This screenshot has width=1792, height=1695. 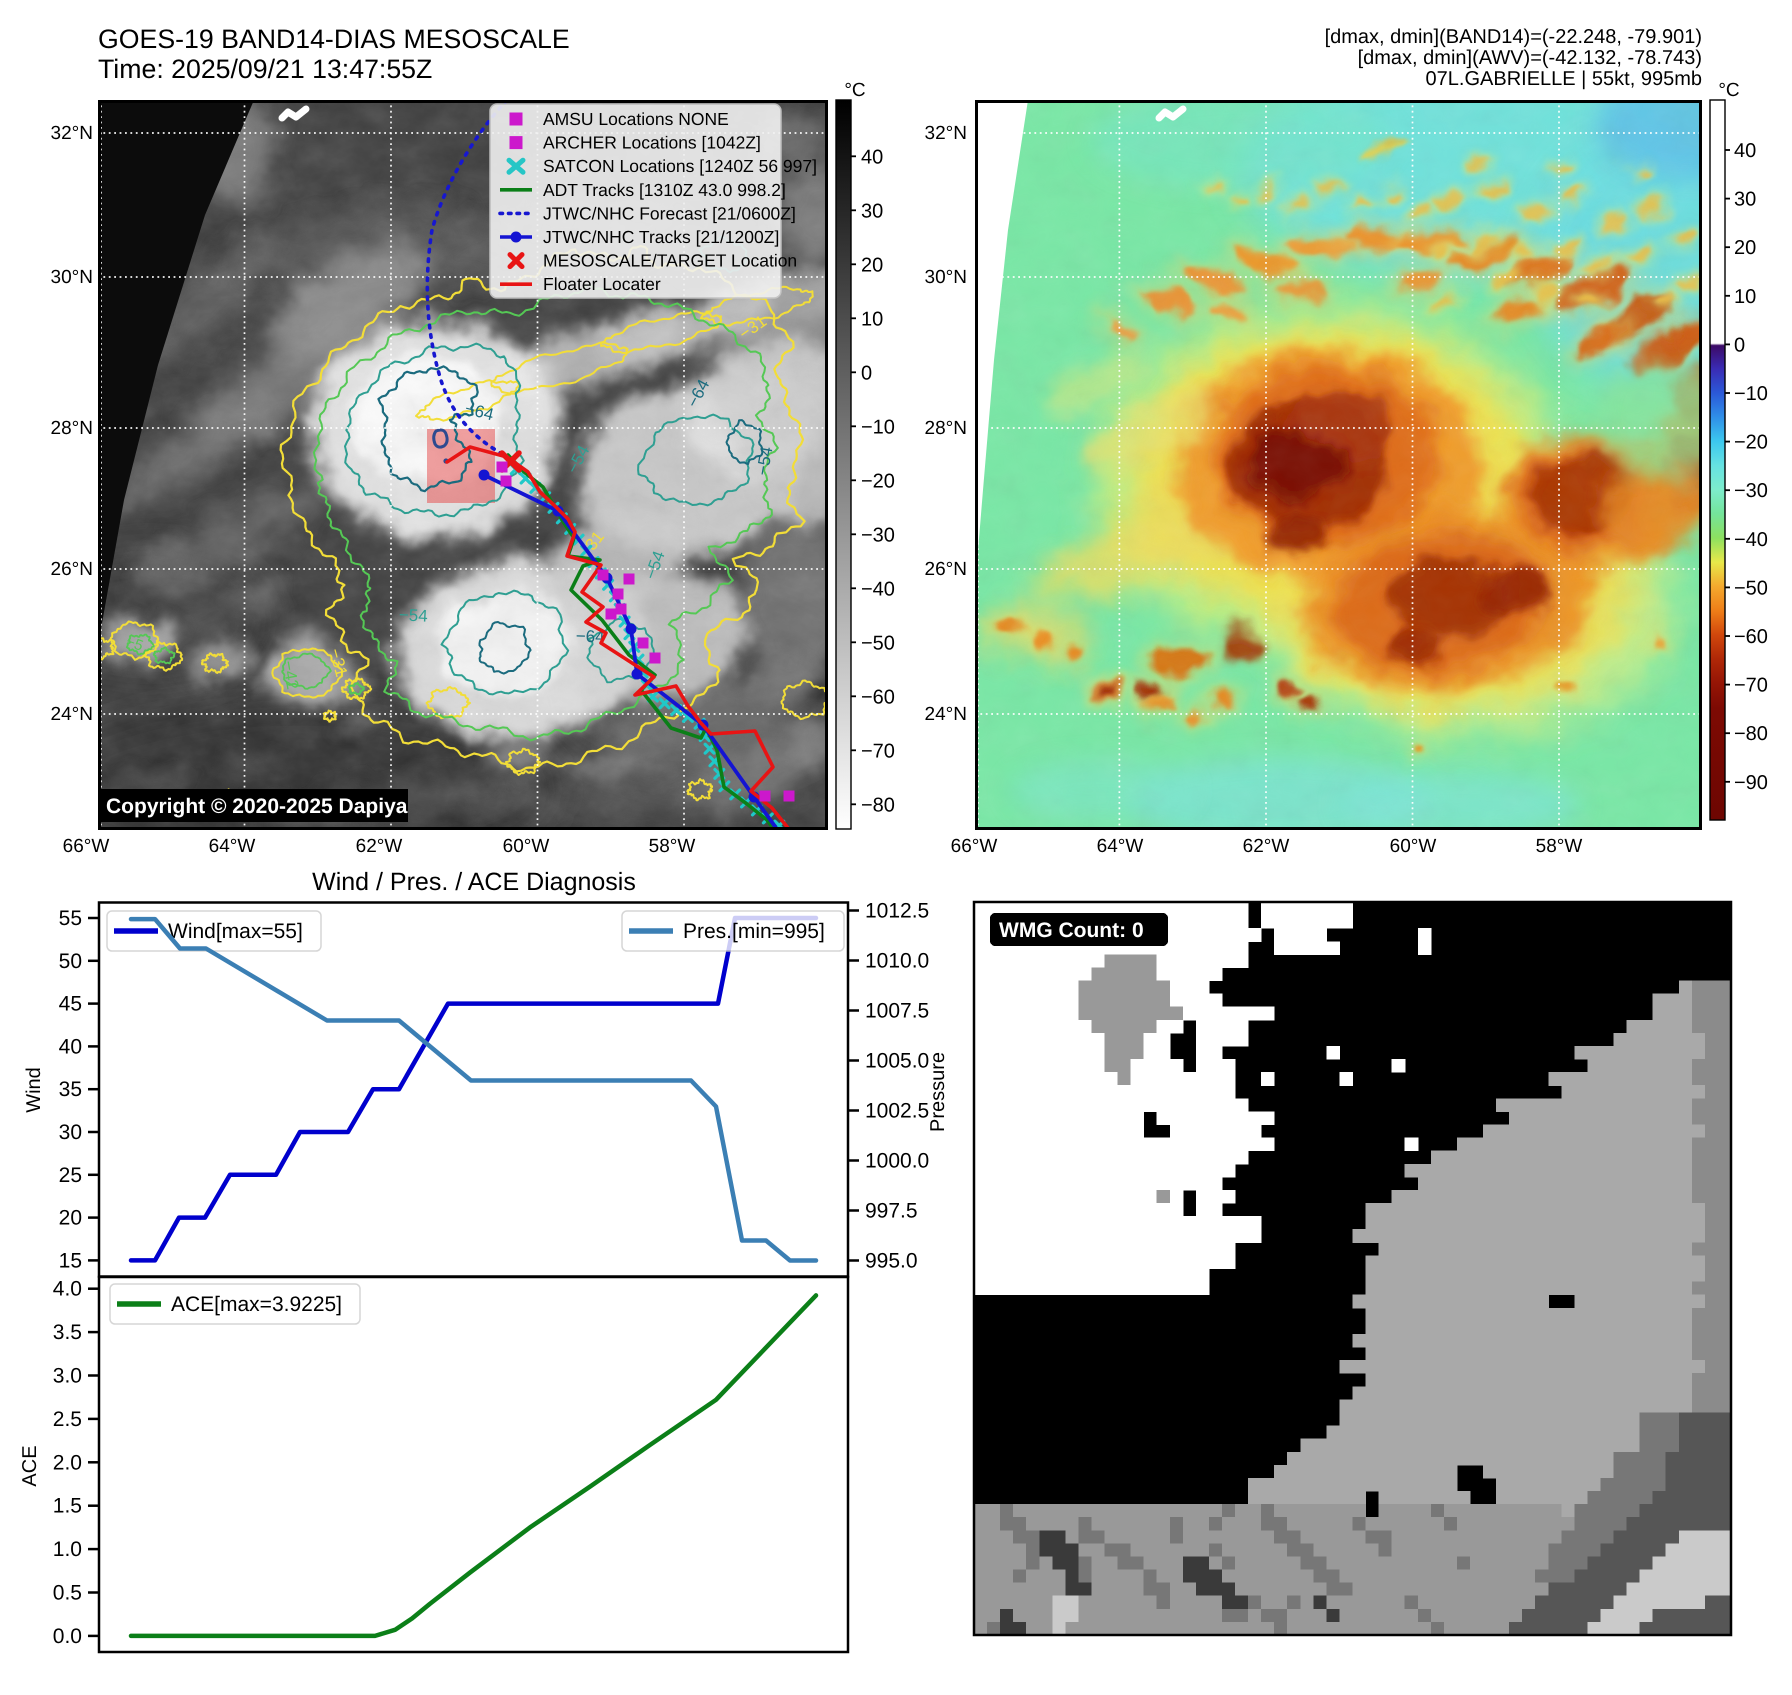 What do you see at coordinates (67, 1289) in the screenshot?
I see `svg-text: 4.0` at bounding box center [67, 1289].